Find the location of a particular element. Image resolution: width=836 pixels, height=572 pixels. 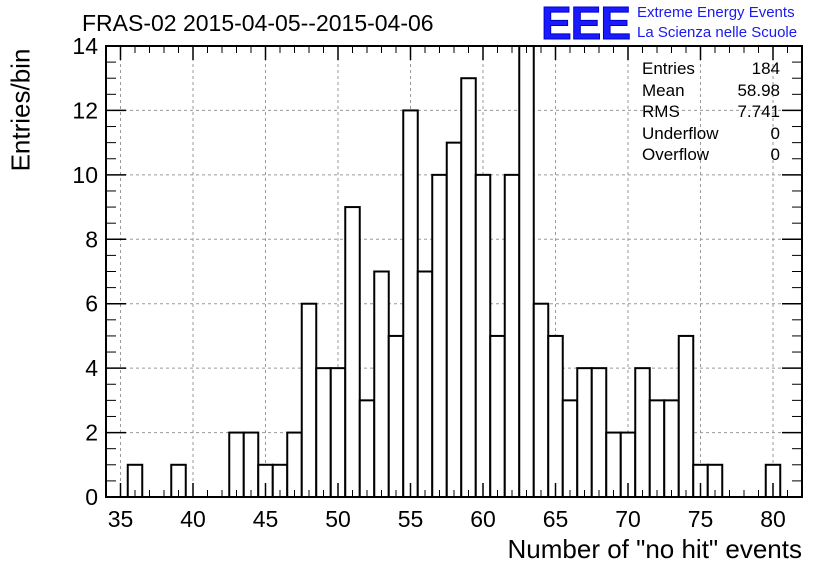

y-tick-label: 14 is located at coordinates (85, 46).